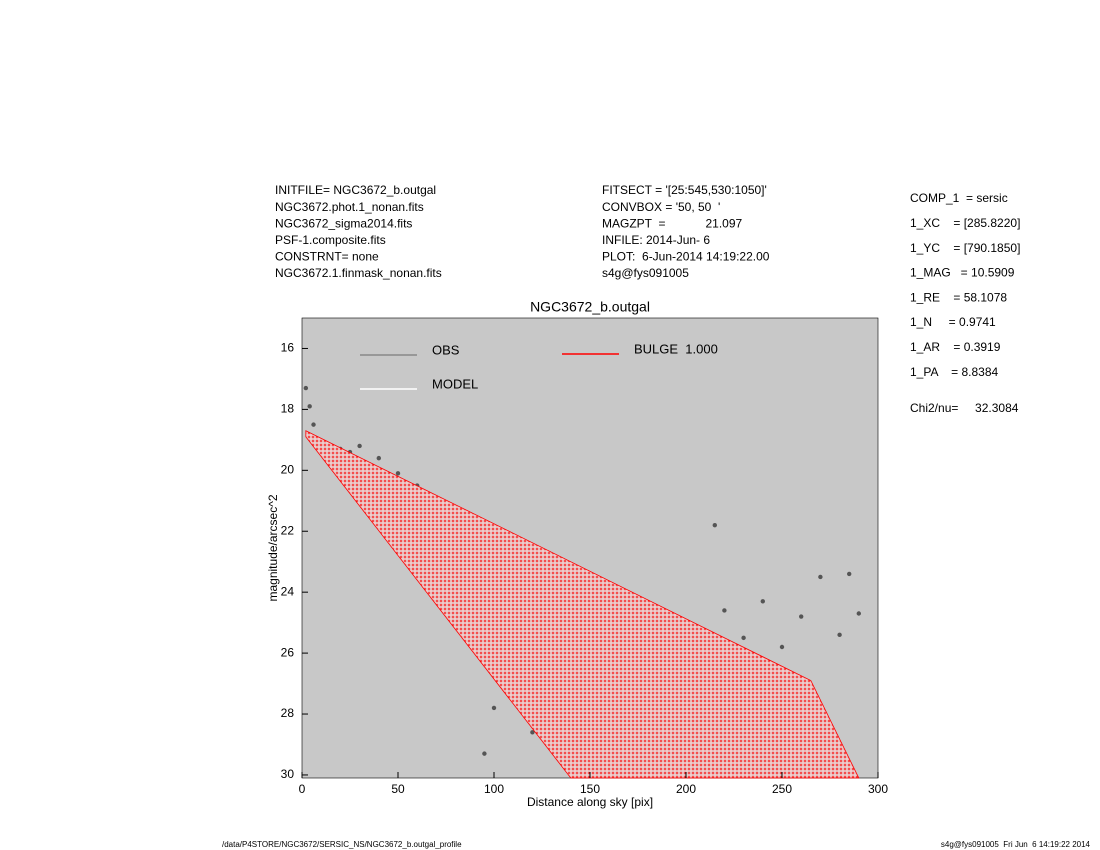 The image size is (1100, 850). I want to click on param-line: 1_YC = [790.1850], so click(965, 248).